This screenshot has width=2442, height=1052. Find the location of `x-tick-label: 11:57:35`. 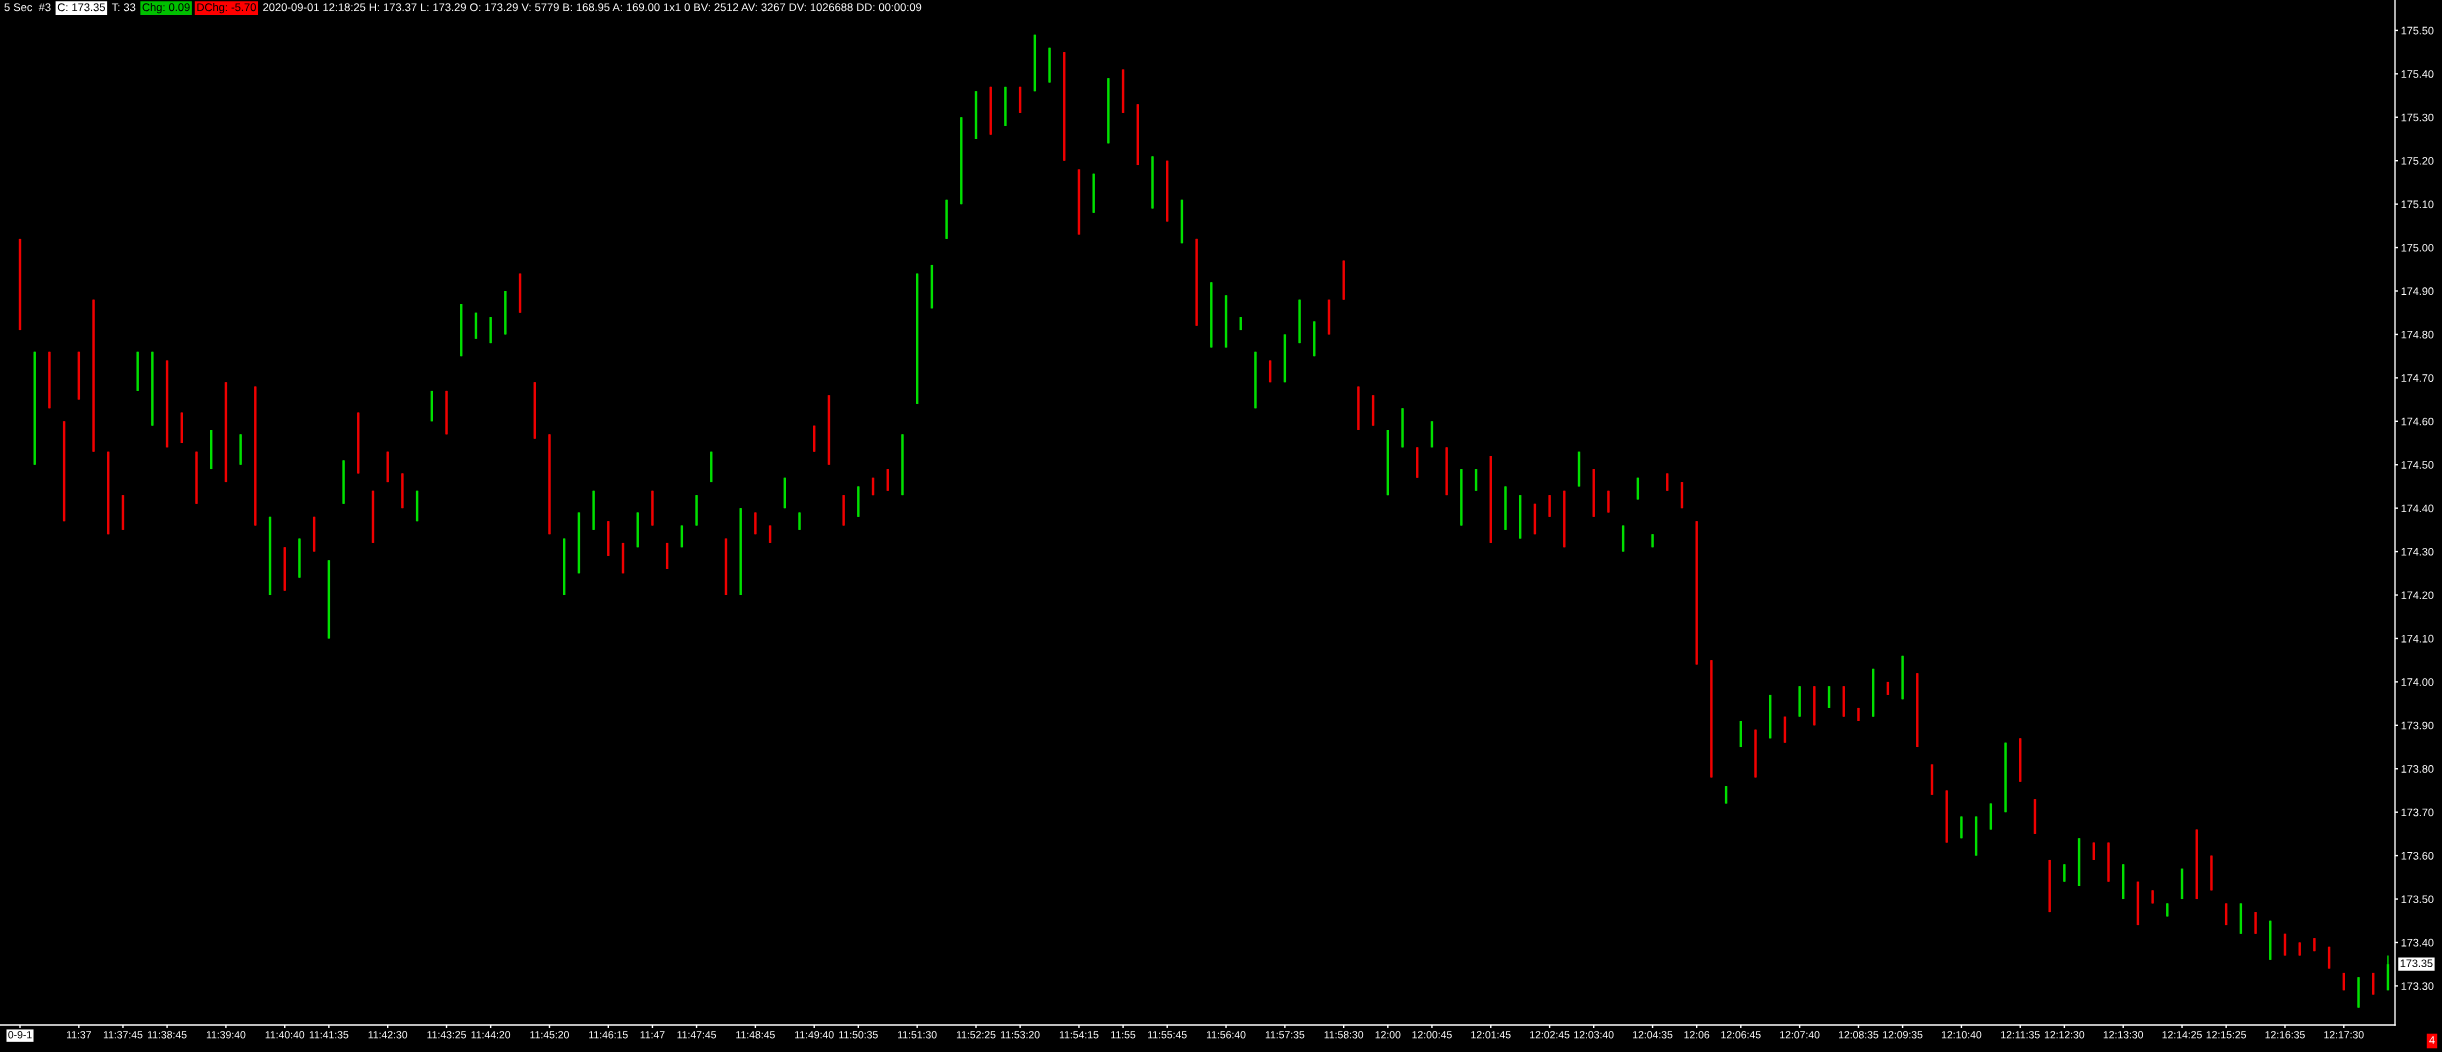

x-tick-label: 11:57:35 is located at coordinates (1285, 1035).